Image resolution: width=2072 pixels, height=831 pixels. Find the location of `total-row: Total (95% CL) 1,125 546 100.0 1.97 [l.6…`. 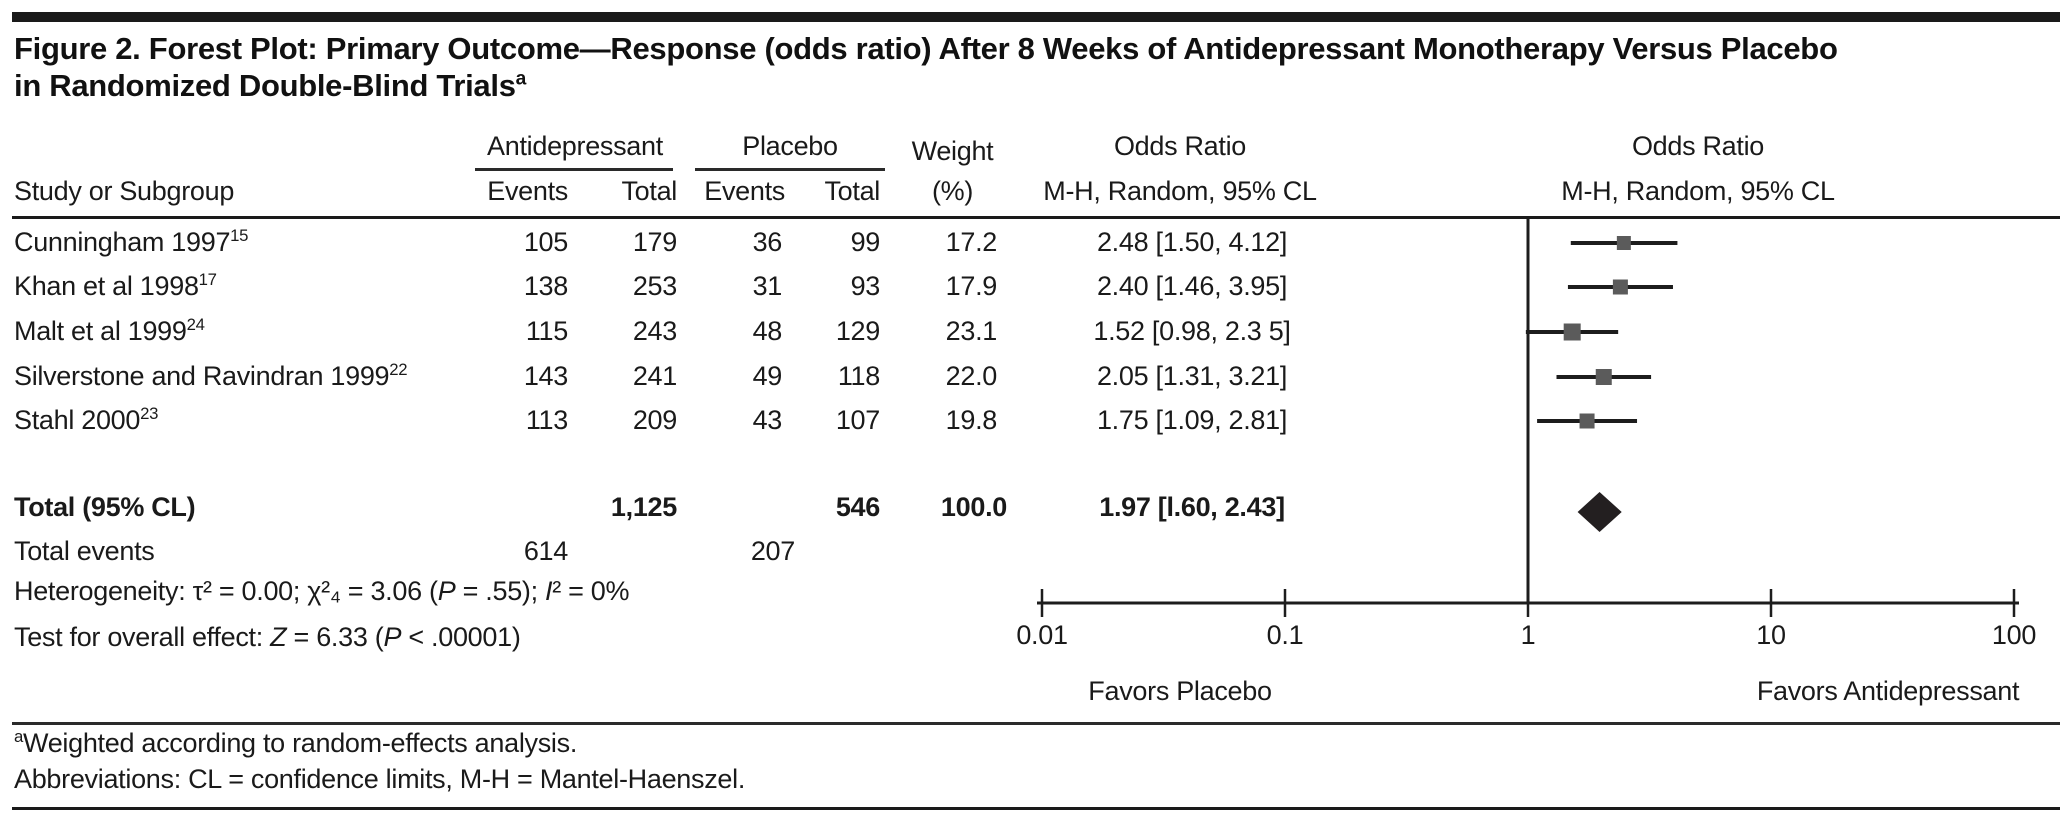

total-row: Total (95% CL) 1,125 546 100.0 1.97 [l.6… is located at coordinates (1036, 509).